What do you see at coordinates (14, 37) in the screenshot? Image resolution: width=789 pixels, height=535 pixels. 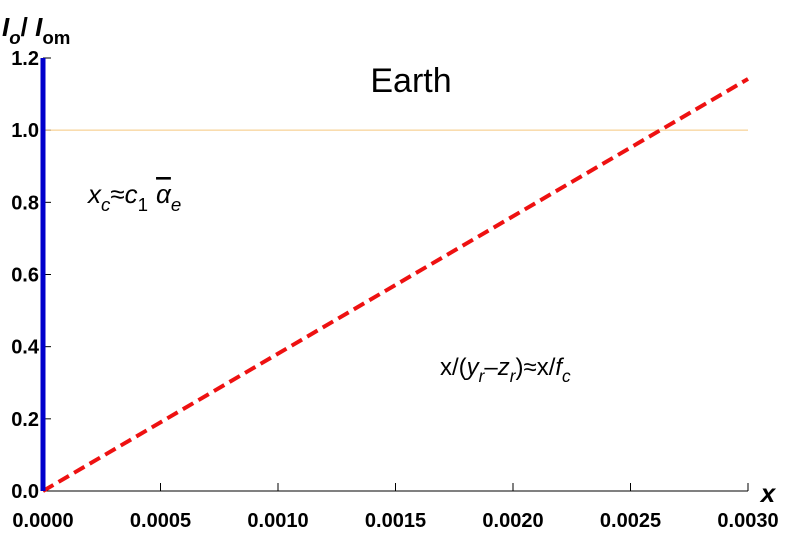 I see `text-part: o` at bounding box center [14, 37].